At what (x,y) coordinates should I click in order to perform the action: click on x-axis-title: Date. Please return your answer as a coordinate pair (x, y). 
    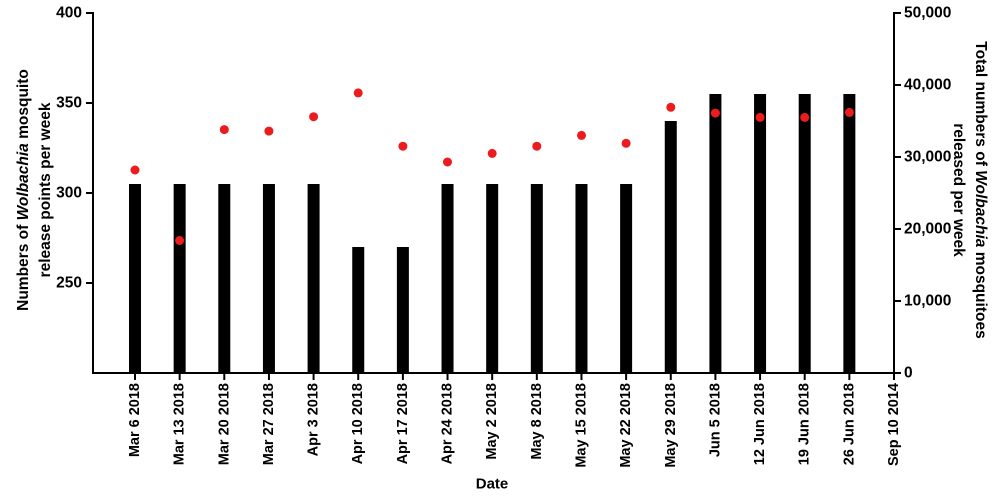
    Looking at the image, I should click on (492, 484).